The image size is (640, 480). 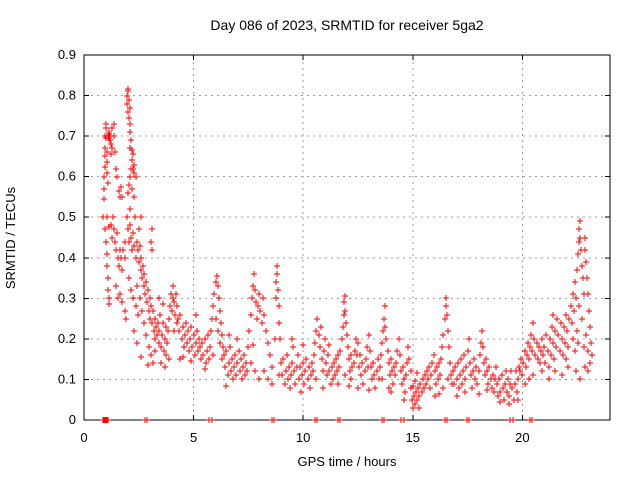 I want to click on x-tick-label: 0, so click(x=83, y=437).